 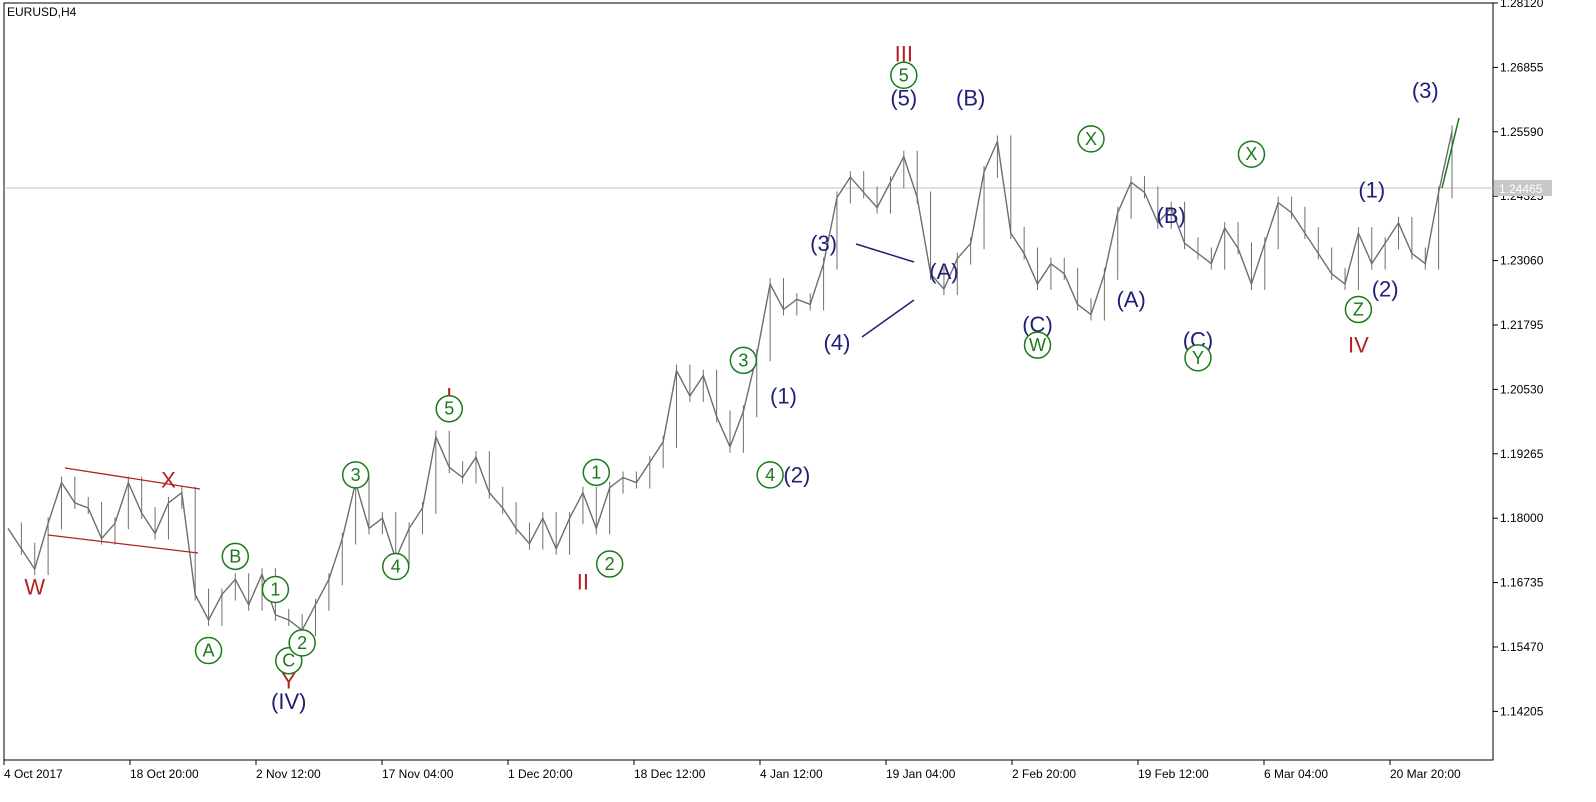 I want to click on x-tick-label: 19 Feb 12:00, so click(x=1173, y=774).